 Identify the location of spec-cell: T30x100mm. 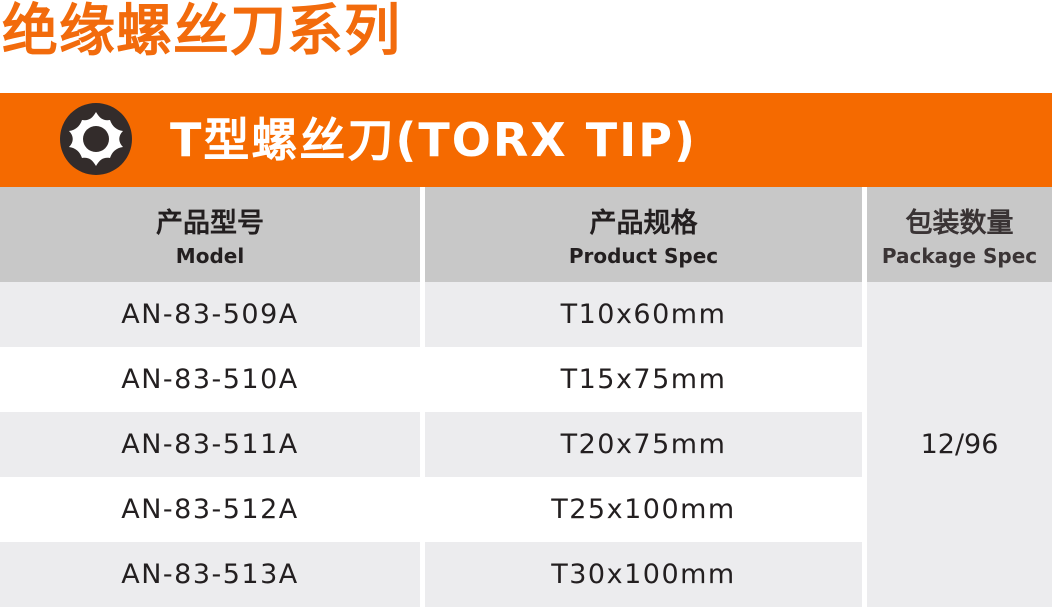
(643, 574).